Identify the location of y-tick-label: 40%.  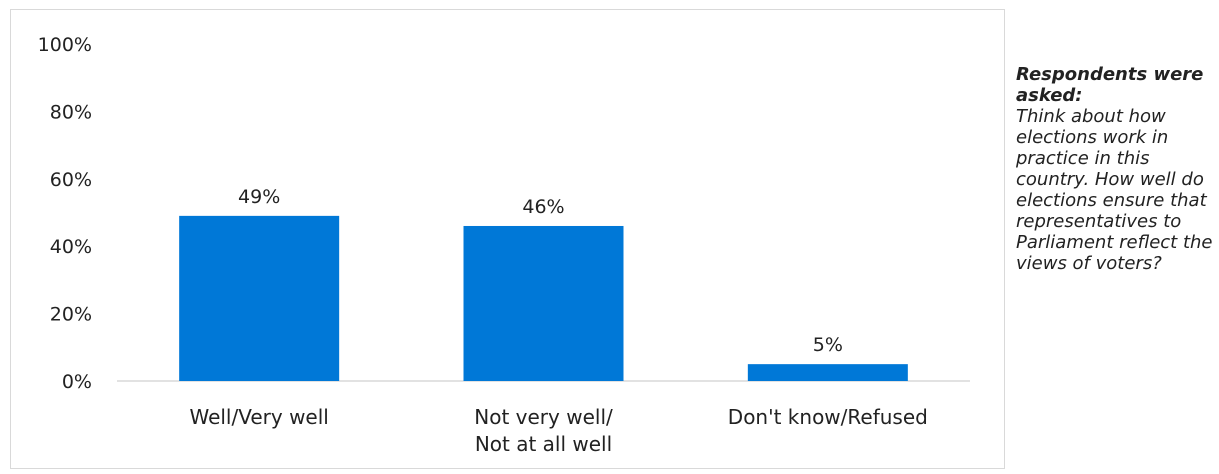
(71, 247).